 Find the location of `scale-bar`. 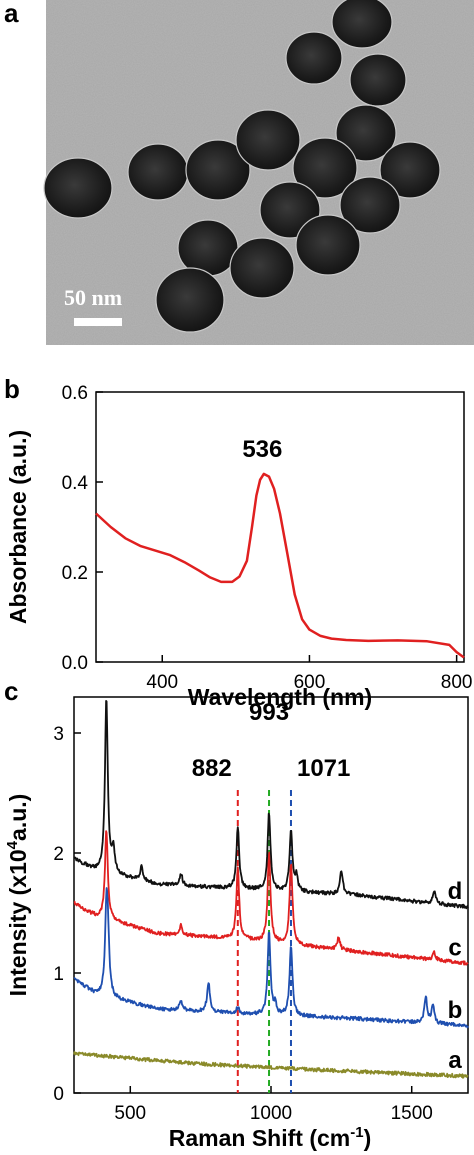

scale-bar is located at coordinates (98, 322).